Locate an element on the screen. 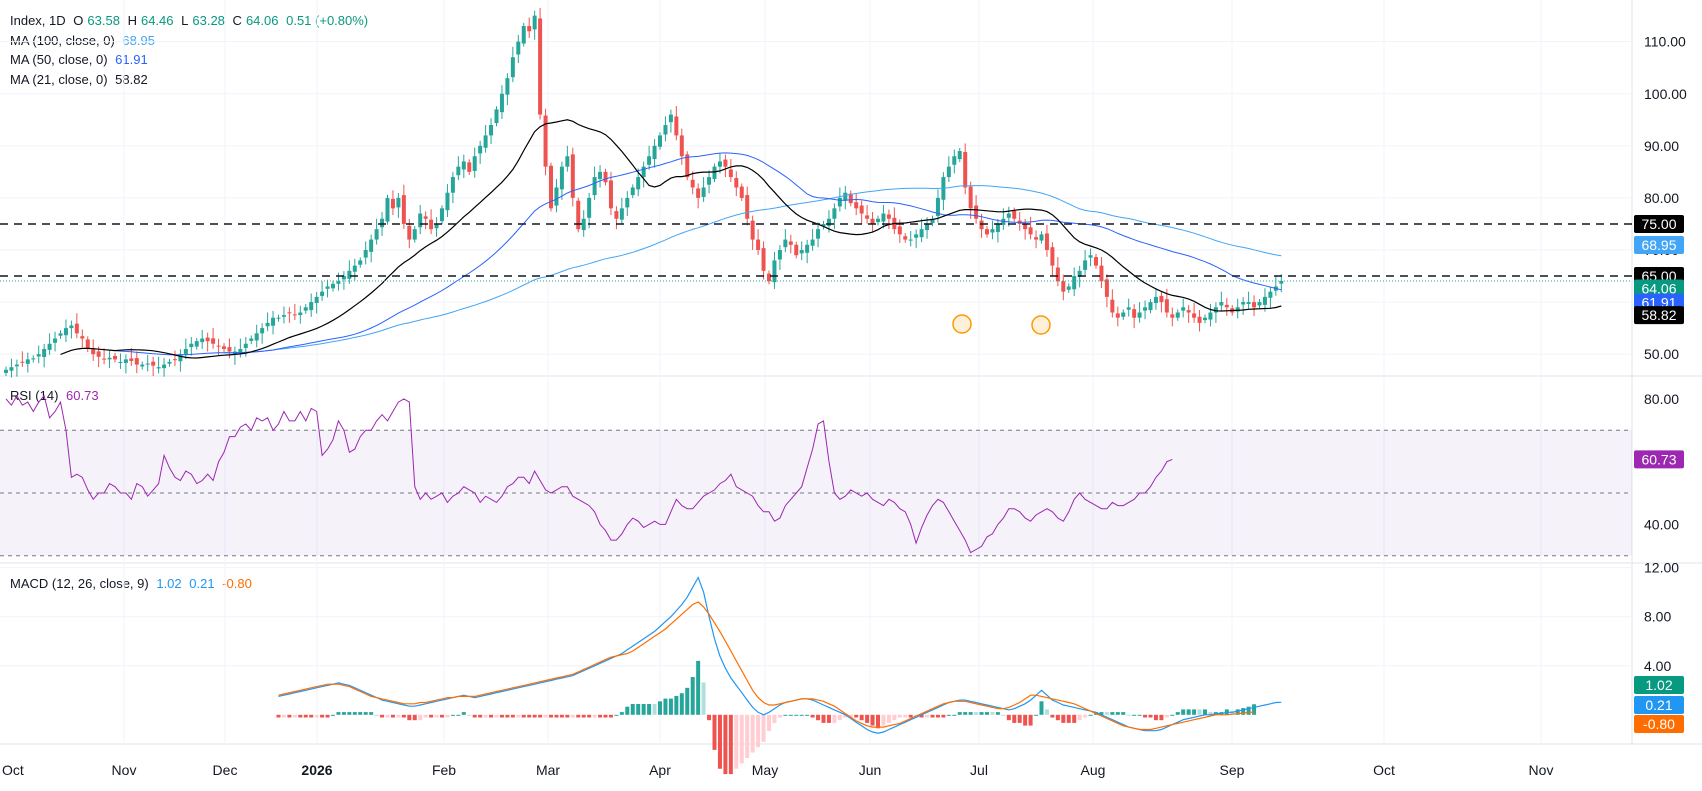  rsi-legend: RSI (14) 60.73 is located at coordinates (54, 395).